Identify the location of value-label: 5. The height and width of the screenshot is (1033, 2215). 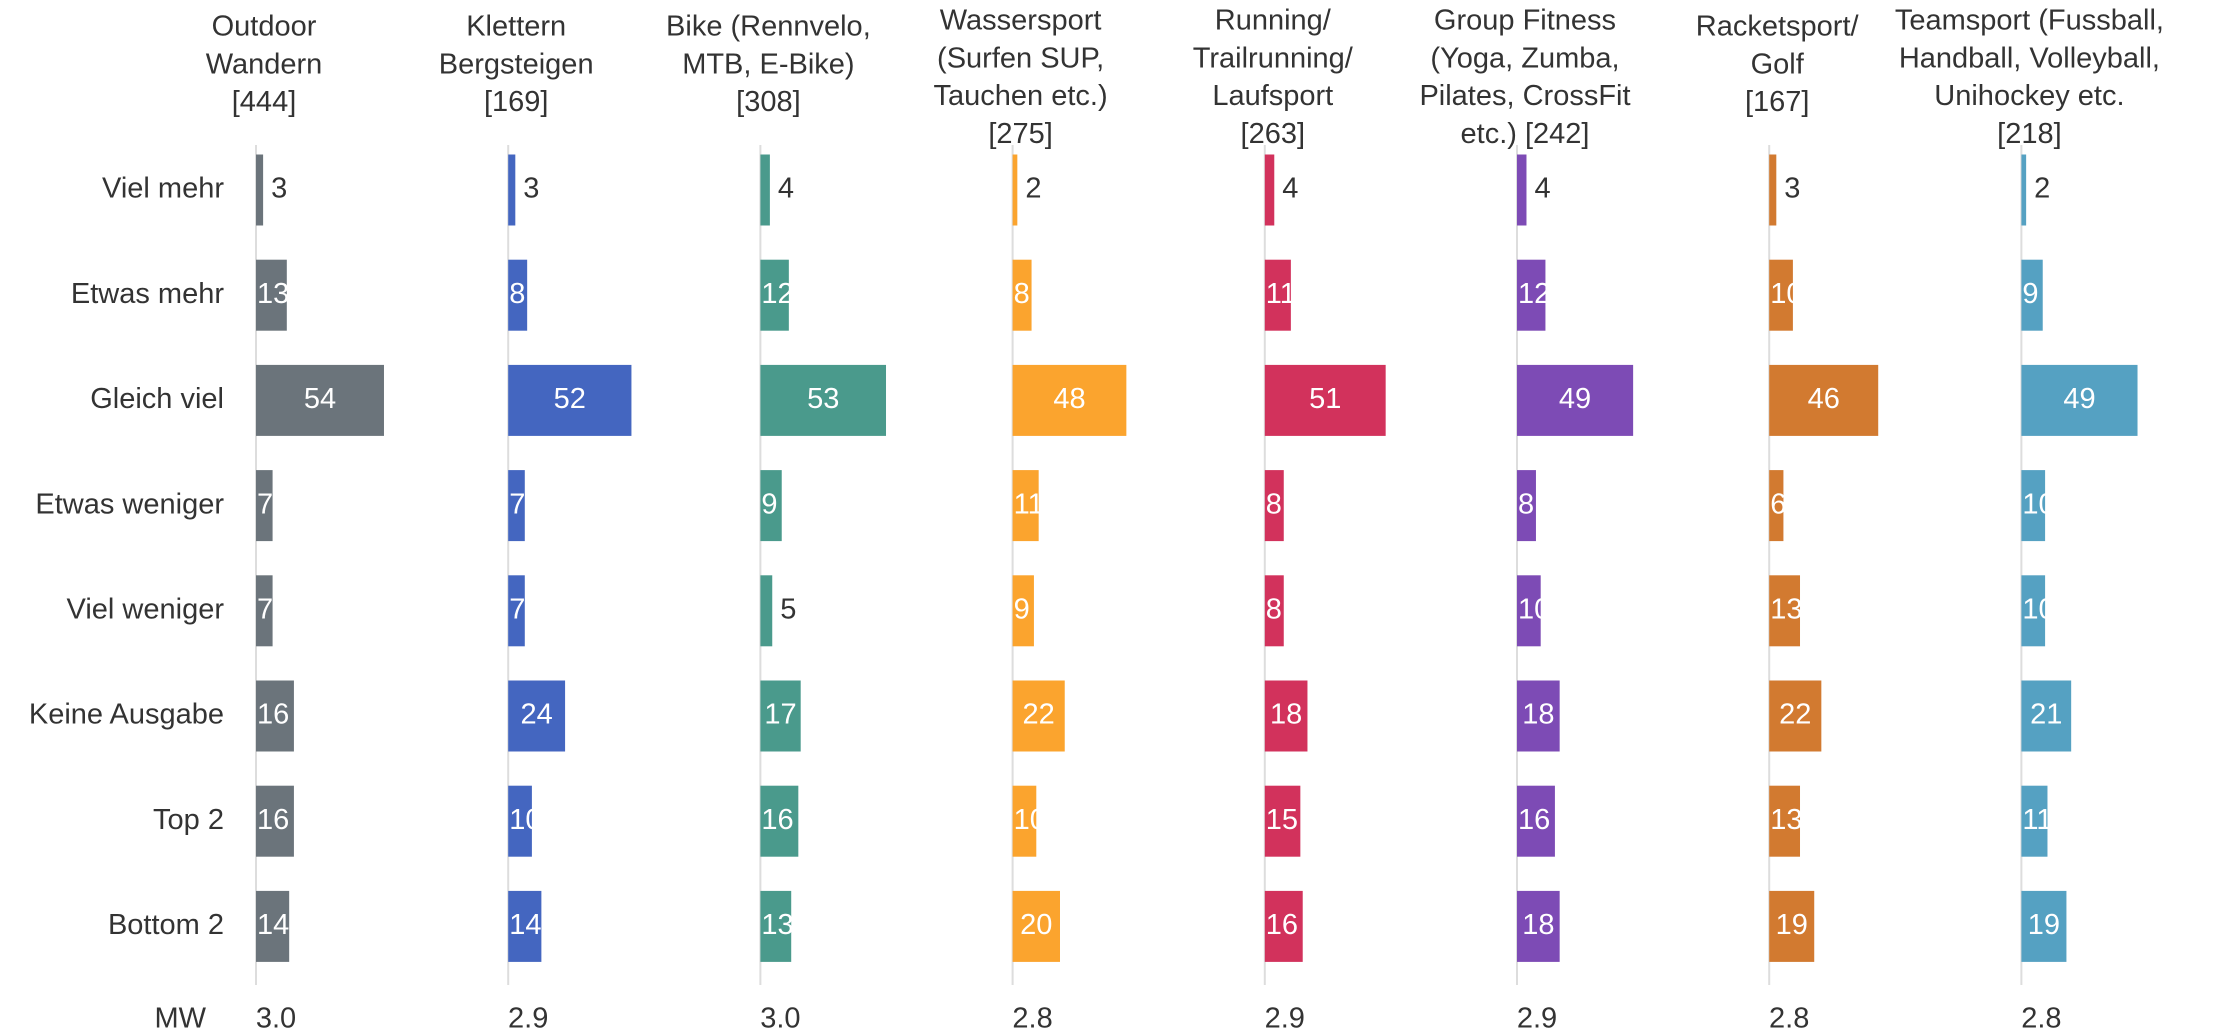
(788, 609).